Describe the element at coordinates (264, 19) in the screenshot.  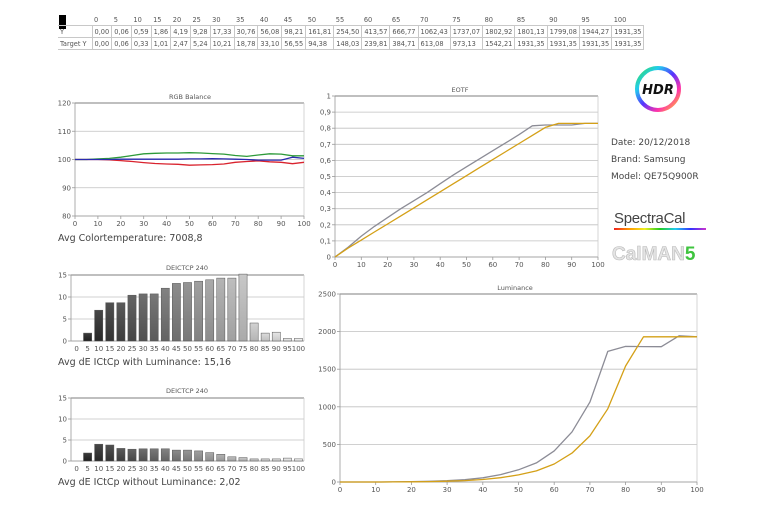
I see `table-column-header: 40` at that location.